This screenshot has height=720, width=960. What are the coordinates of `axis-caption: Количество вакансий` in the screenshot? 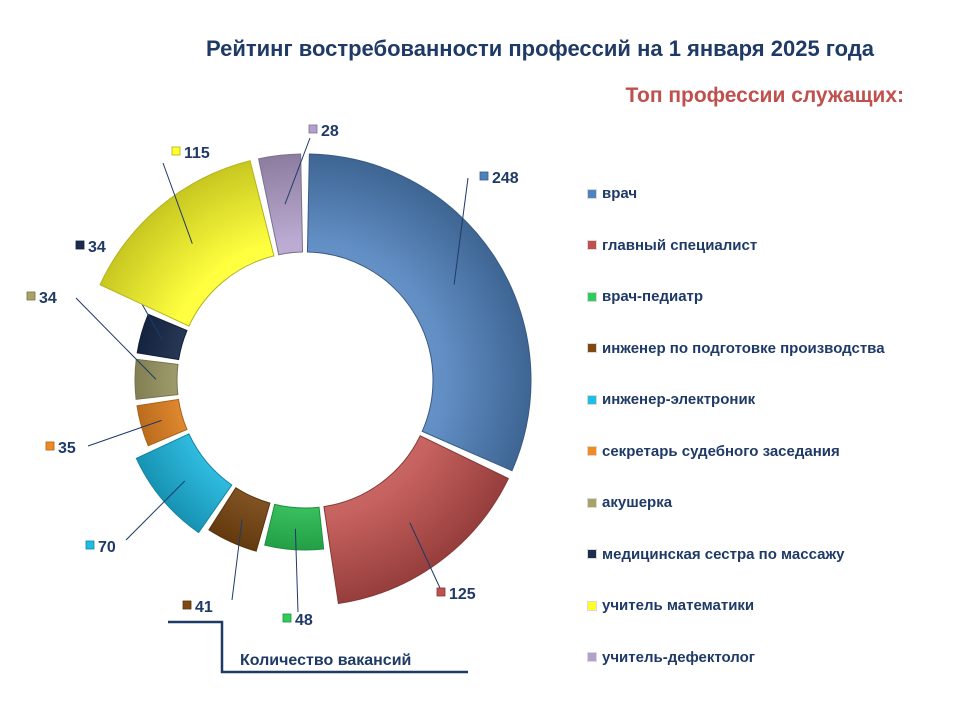 It's located at (326, 660).